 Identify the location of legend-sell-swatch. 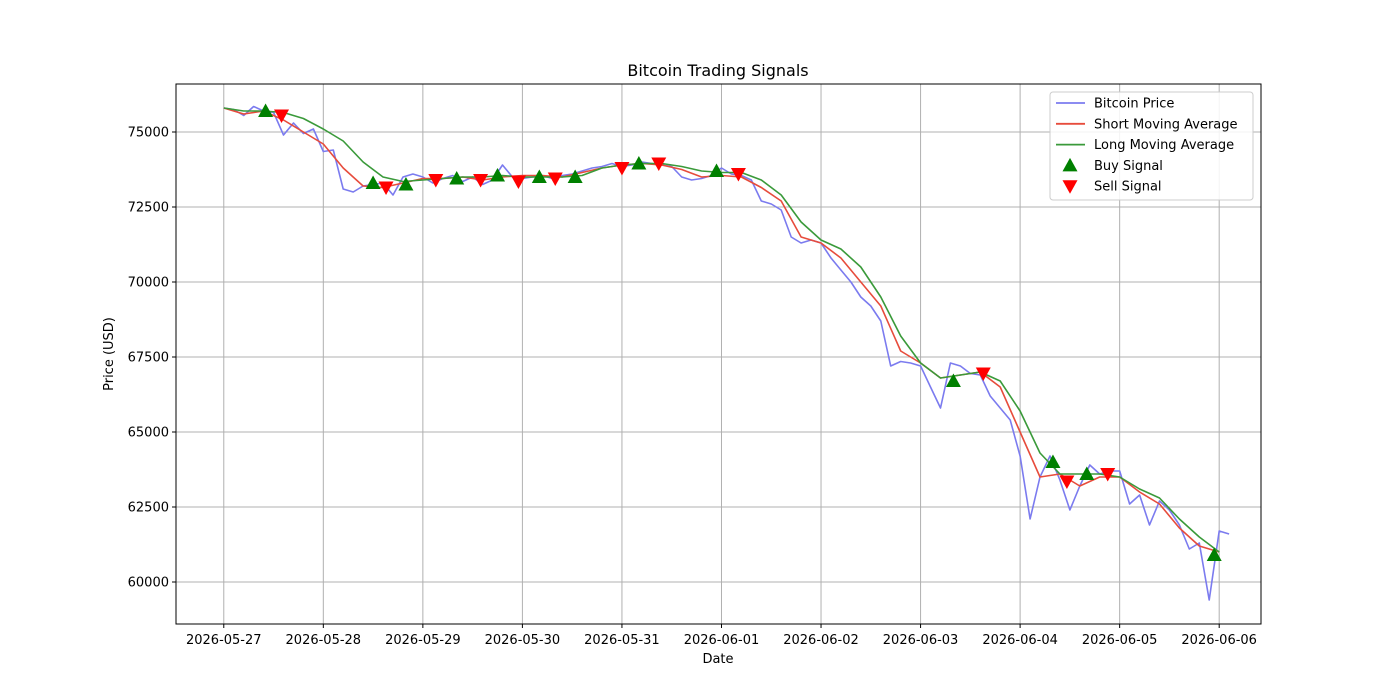
(1070, 187).